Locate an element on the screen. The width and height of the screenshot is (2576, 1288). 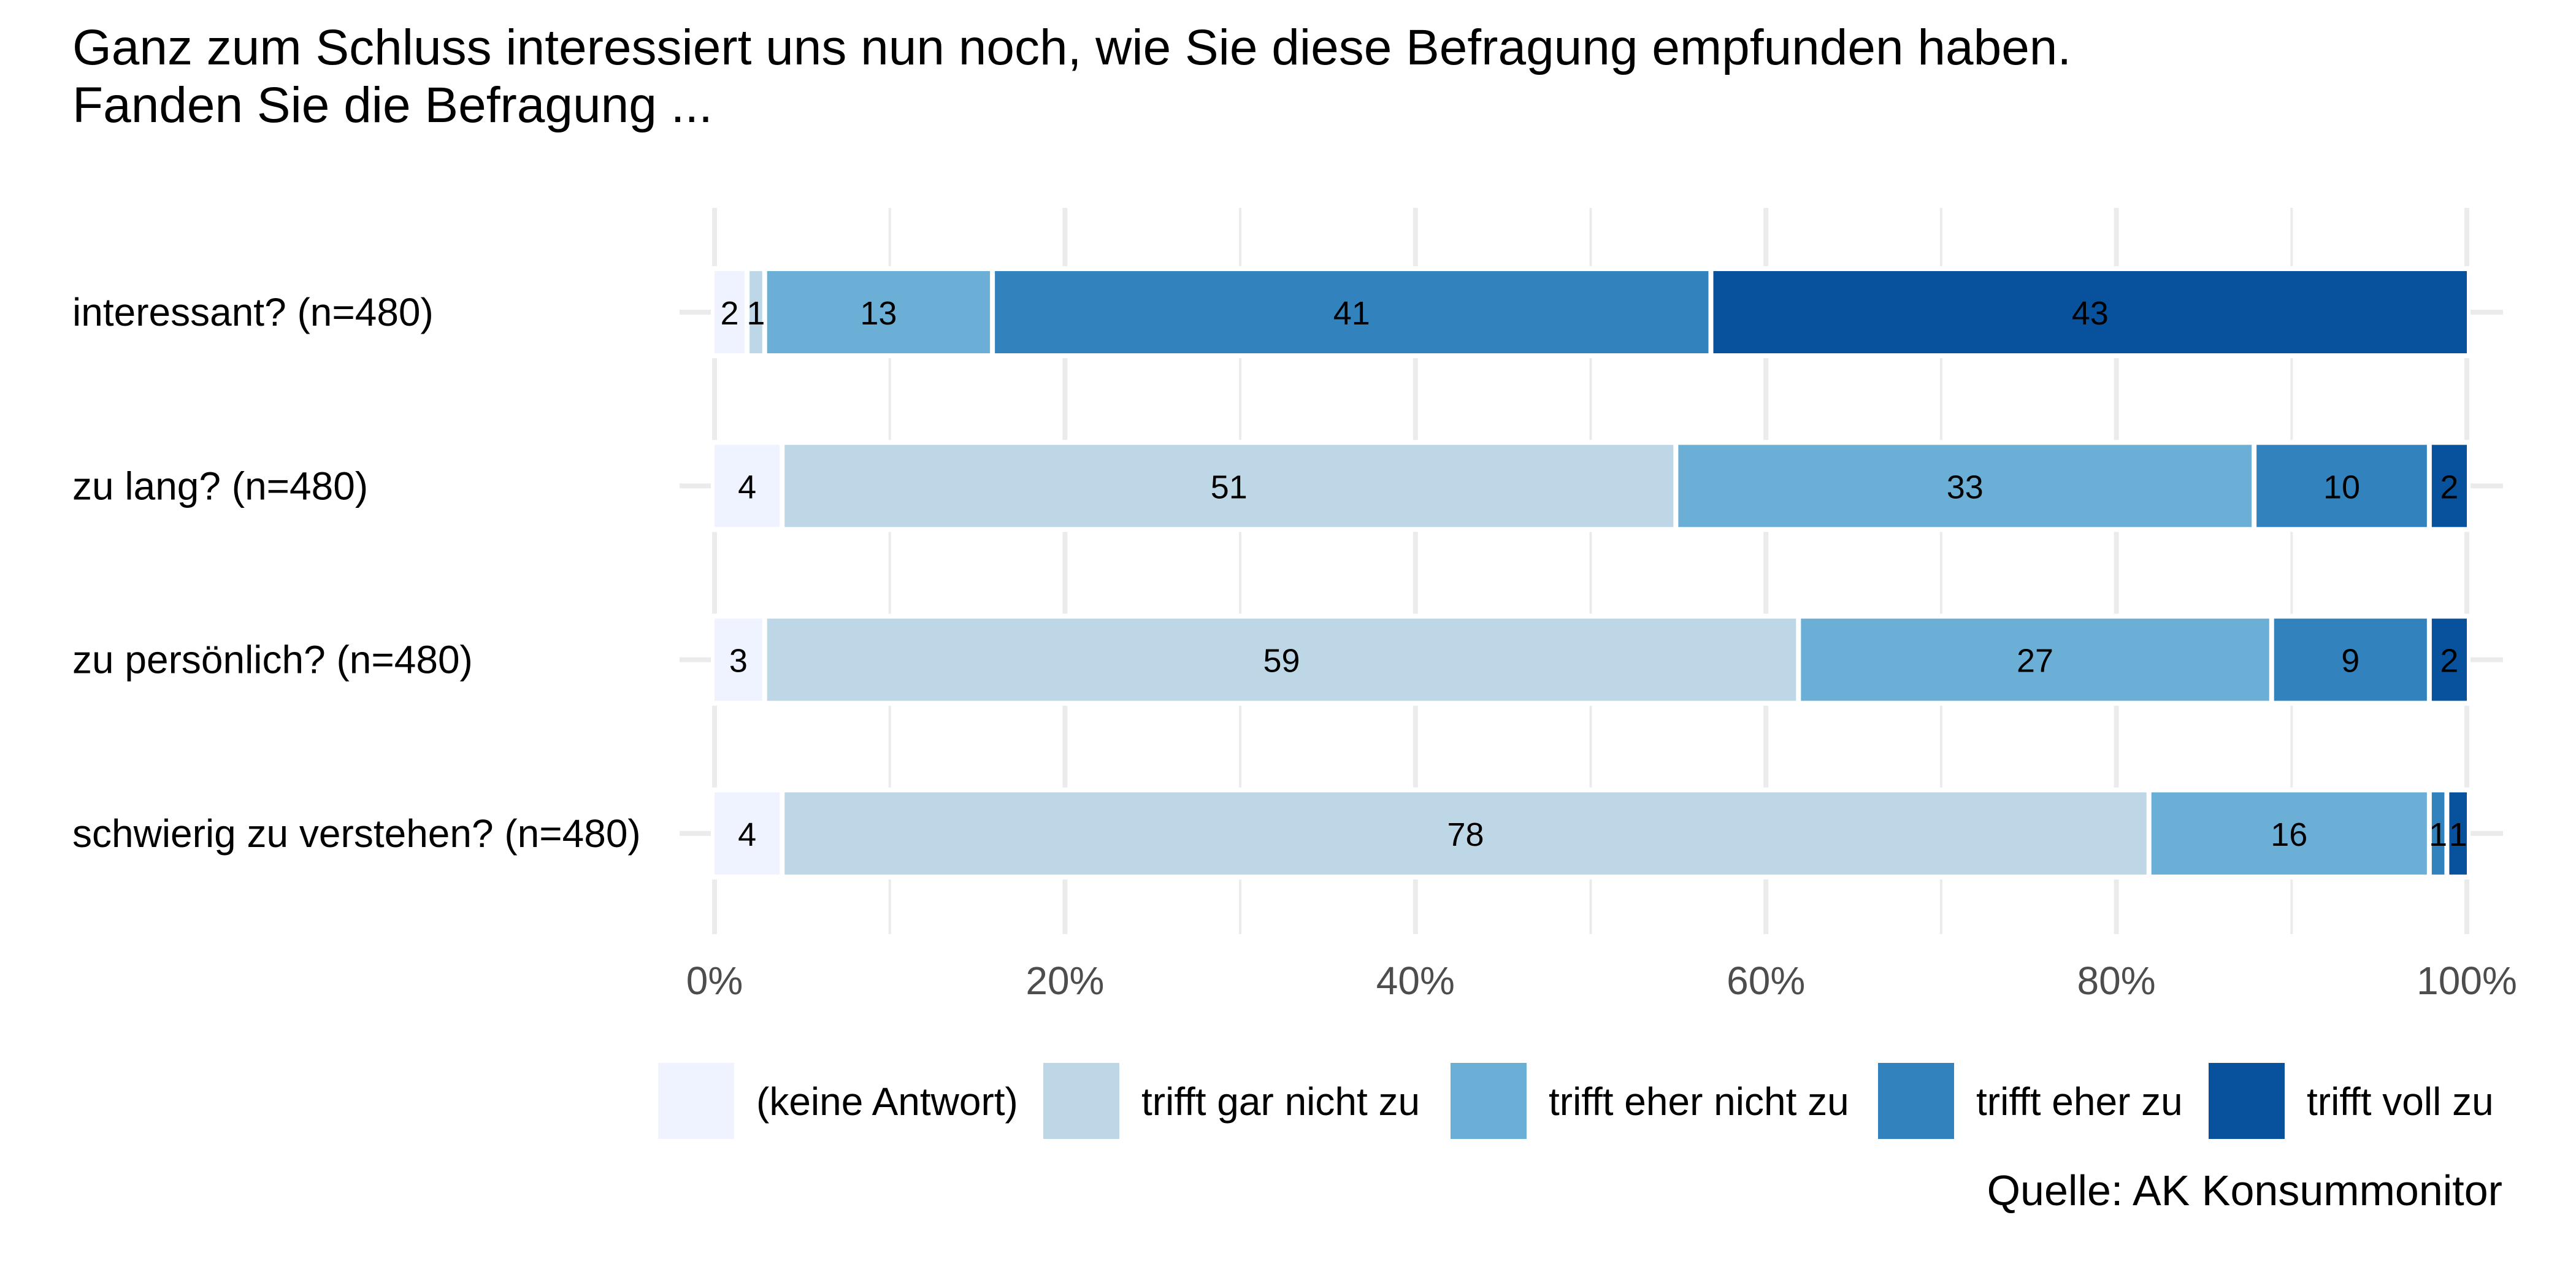
x-tick-label: 40% is located at coordinates (1415, 981).